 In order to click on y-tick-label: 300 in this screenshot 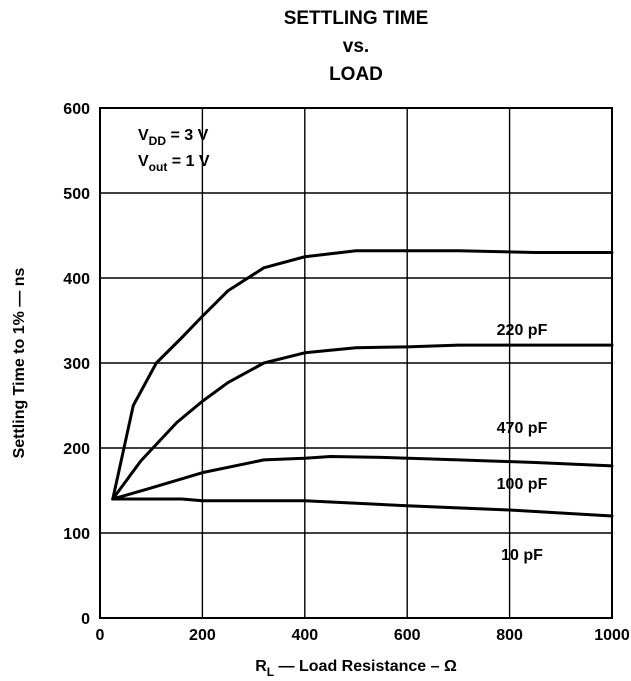, I will do `click(76, 364)`.